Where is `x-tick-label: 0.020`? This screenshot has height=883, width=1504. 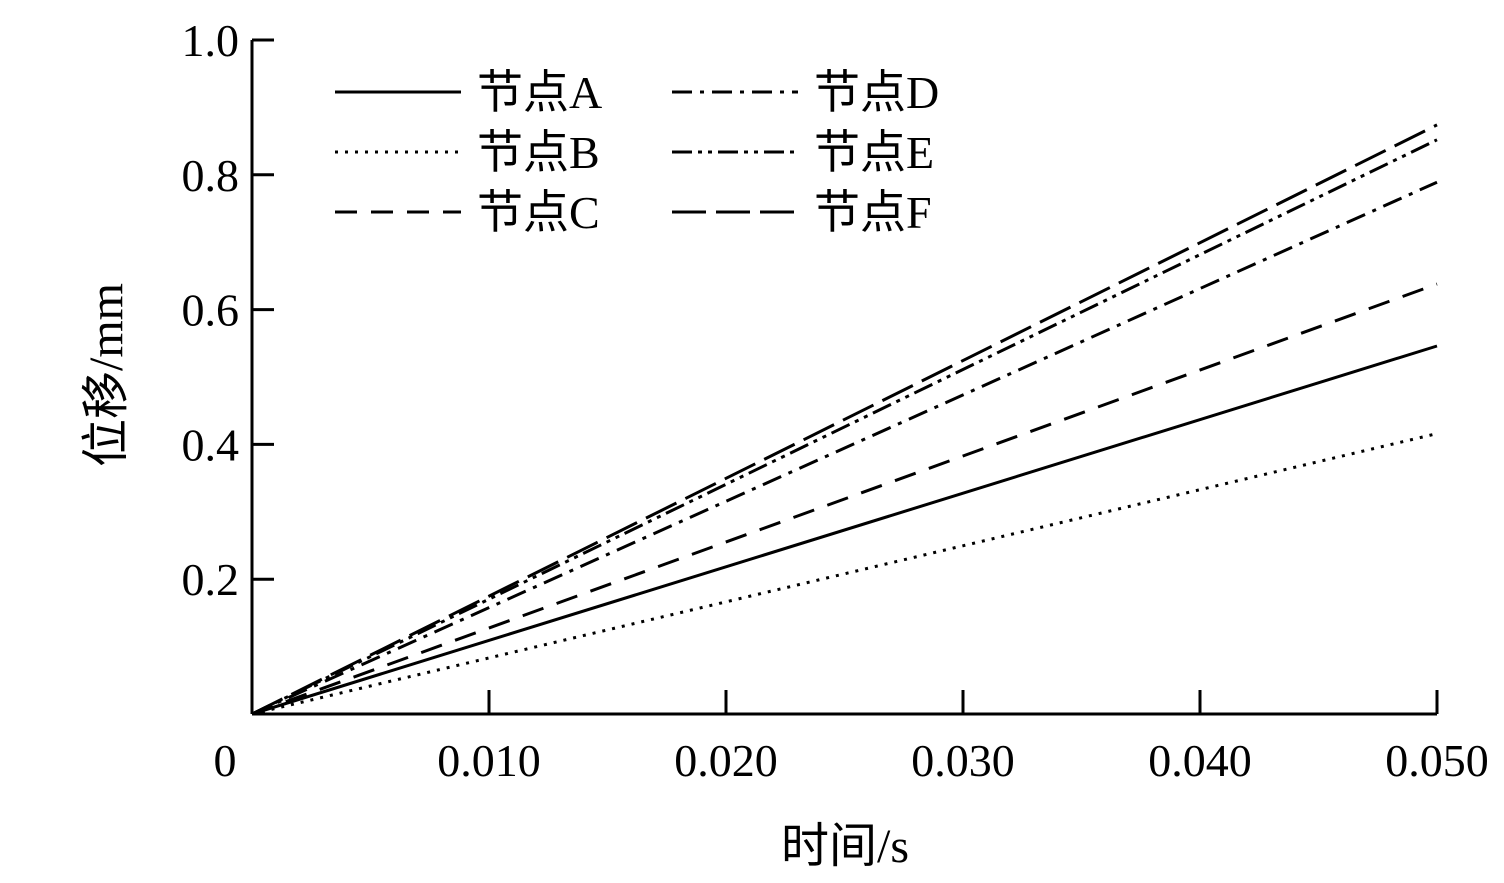
x-tick-label: 0.020 is located at coordinates (726, 760).